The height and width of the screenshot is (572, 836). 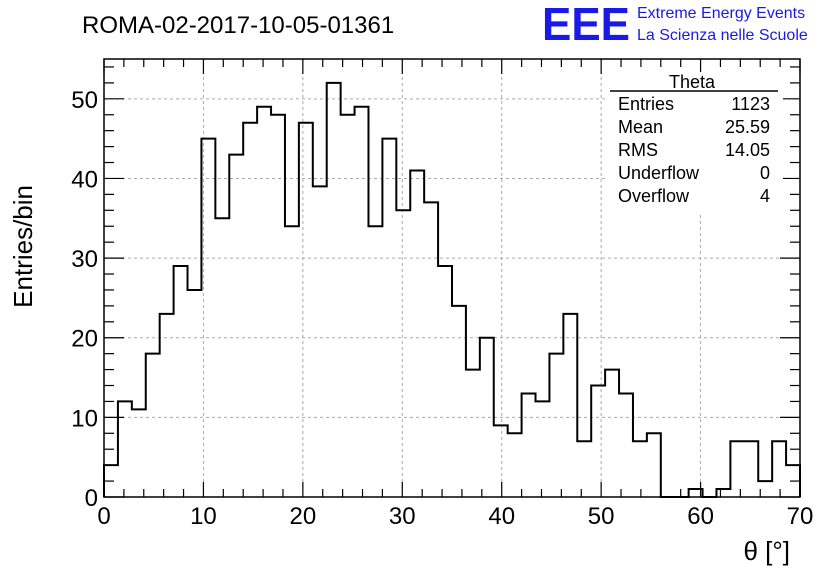 I want to click on x-tick-label: 20, so click(x=303, y=516).